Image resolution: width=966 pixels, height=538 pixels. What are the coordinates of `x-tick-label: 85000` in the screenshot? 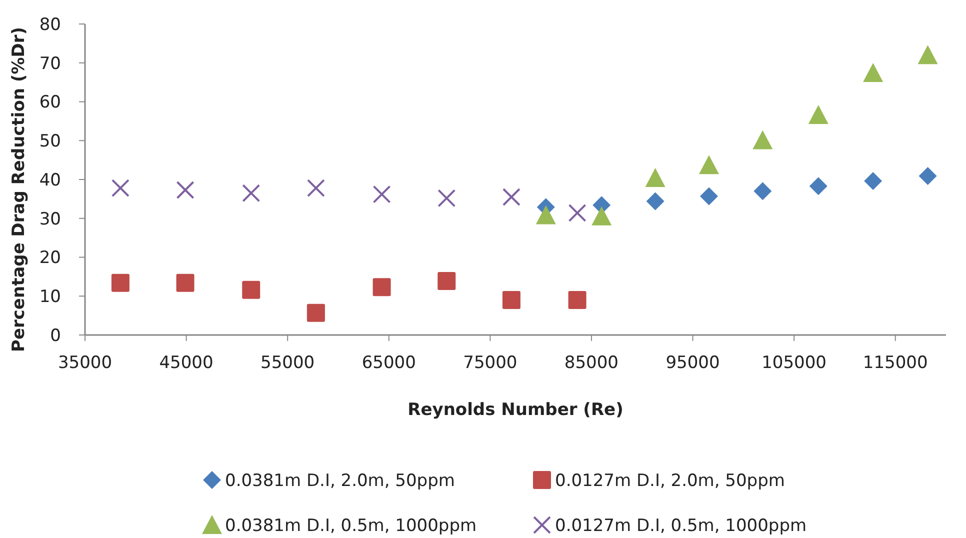 It's located at (591, 363).